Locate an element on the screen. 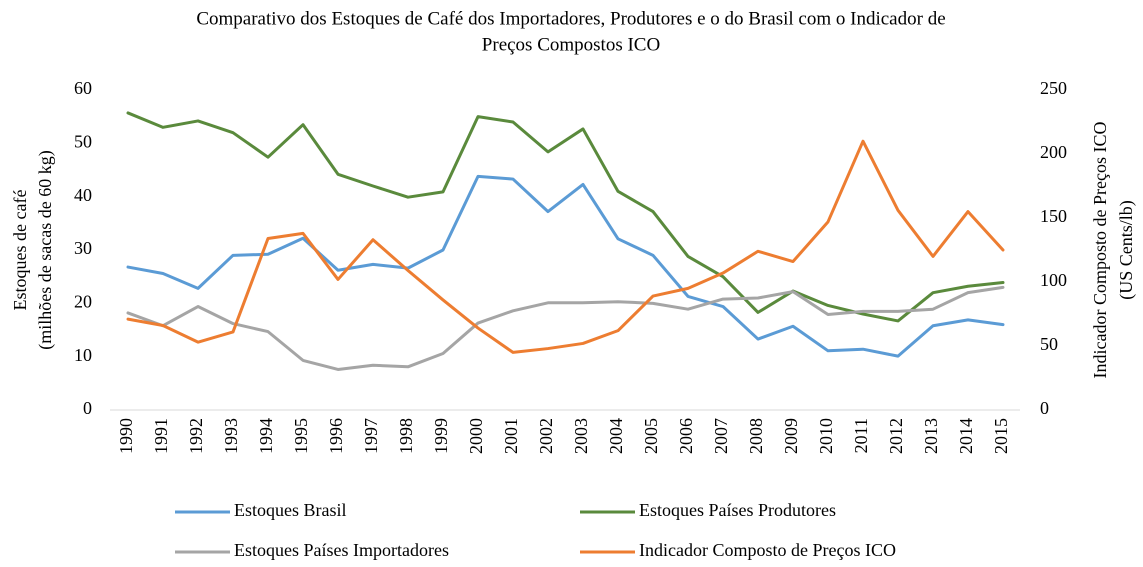 Image resolution: width=1143 pixels, height=567 pixels. legend-label: Estoques Países Produtores is located at coordinates (737, 510).